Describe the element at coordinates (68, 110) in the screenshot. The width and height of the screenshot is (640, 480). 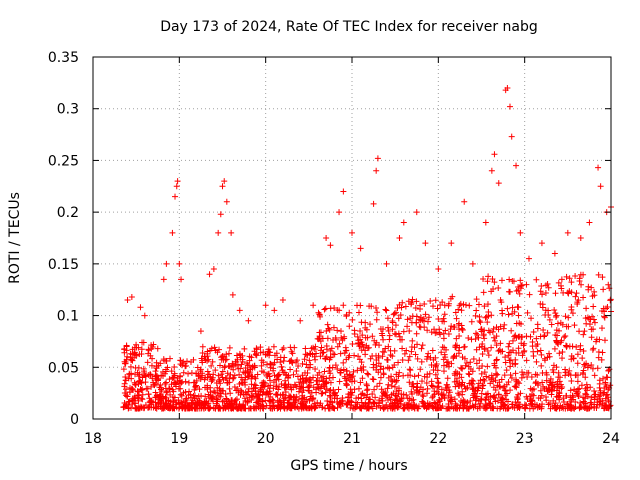
I see `y-tick-label: 0.3` at that location.